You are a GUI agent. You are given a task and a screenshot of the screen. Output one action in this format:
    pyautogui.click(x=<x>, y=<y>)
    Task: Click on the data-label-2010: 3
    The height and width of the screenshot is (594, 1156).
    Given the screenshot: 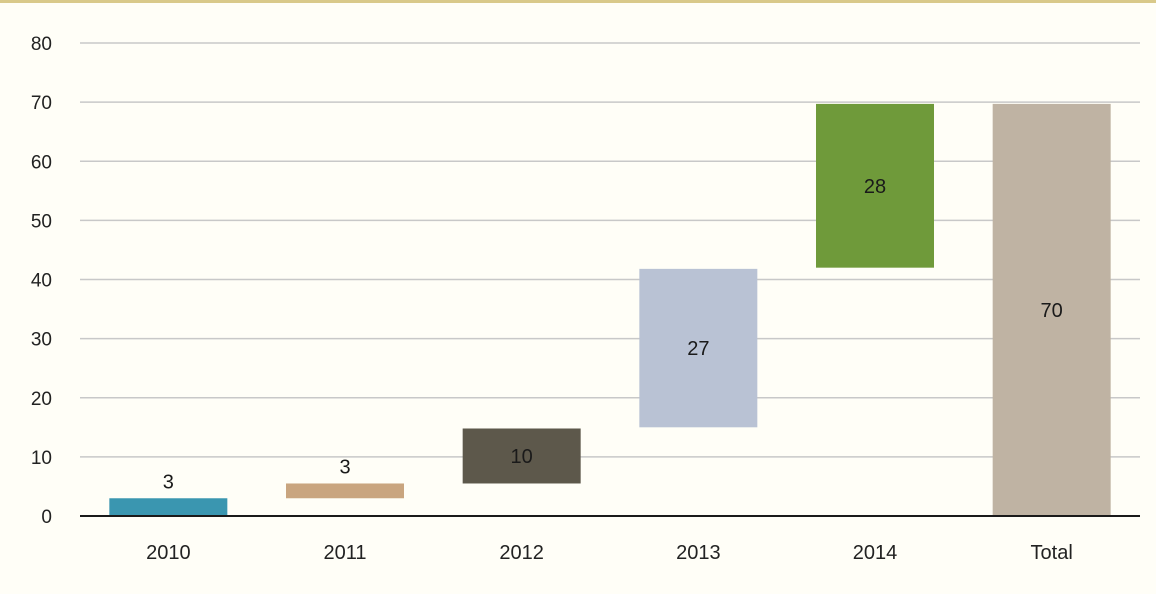 What is the action you would take?
    pyautogui.click(x=168, y=482)
    